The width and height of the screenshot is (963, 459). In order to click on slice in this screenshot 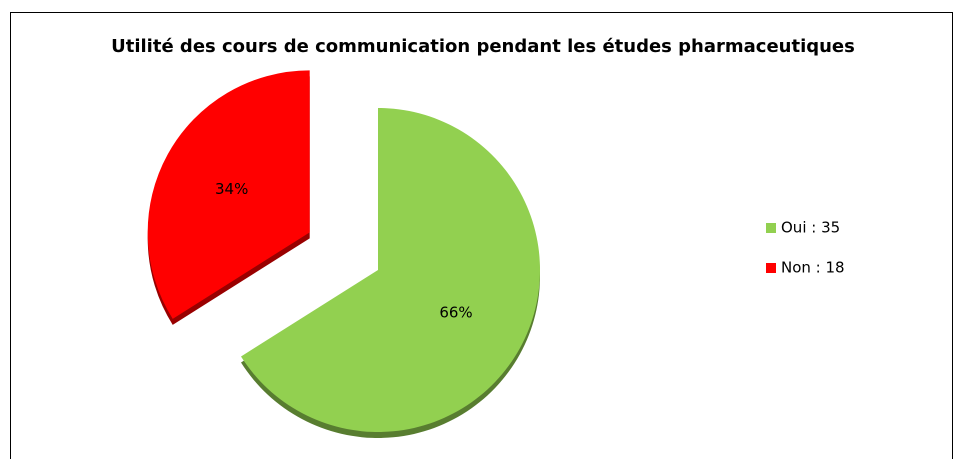, I will do `click(228, 194)`.